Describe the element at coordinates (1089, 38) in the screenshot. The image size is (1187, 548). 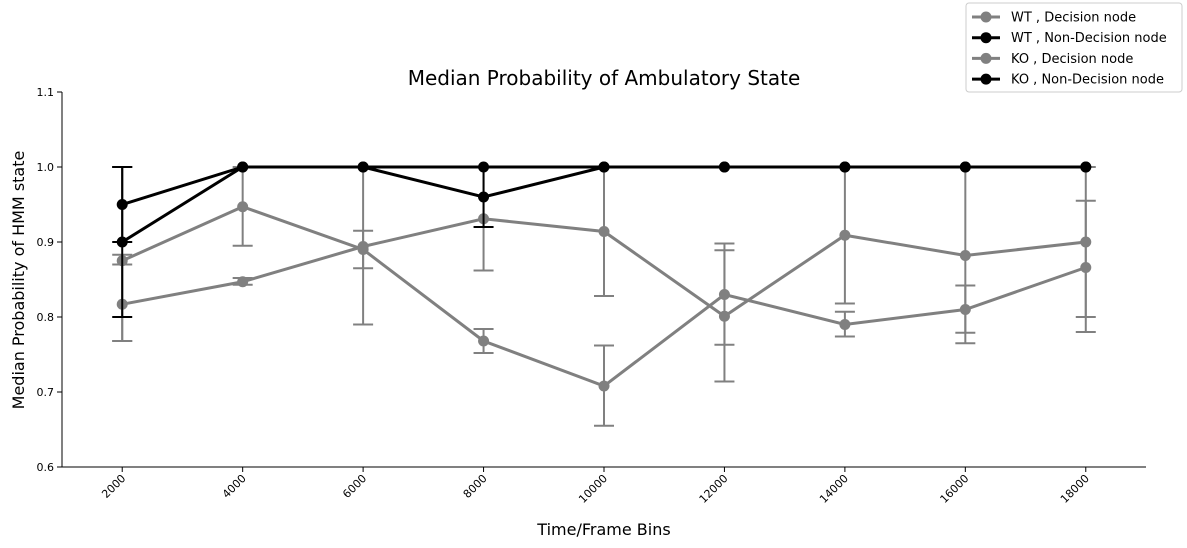
I see `legend-label: WT , Non-Decision node` at that location.